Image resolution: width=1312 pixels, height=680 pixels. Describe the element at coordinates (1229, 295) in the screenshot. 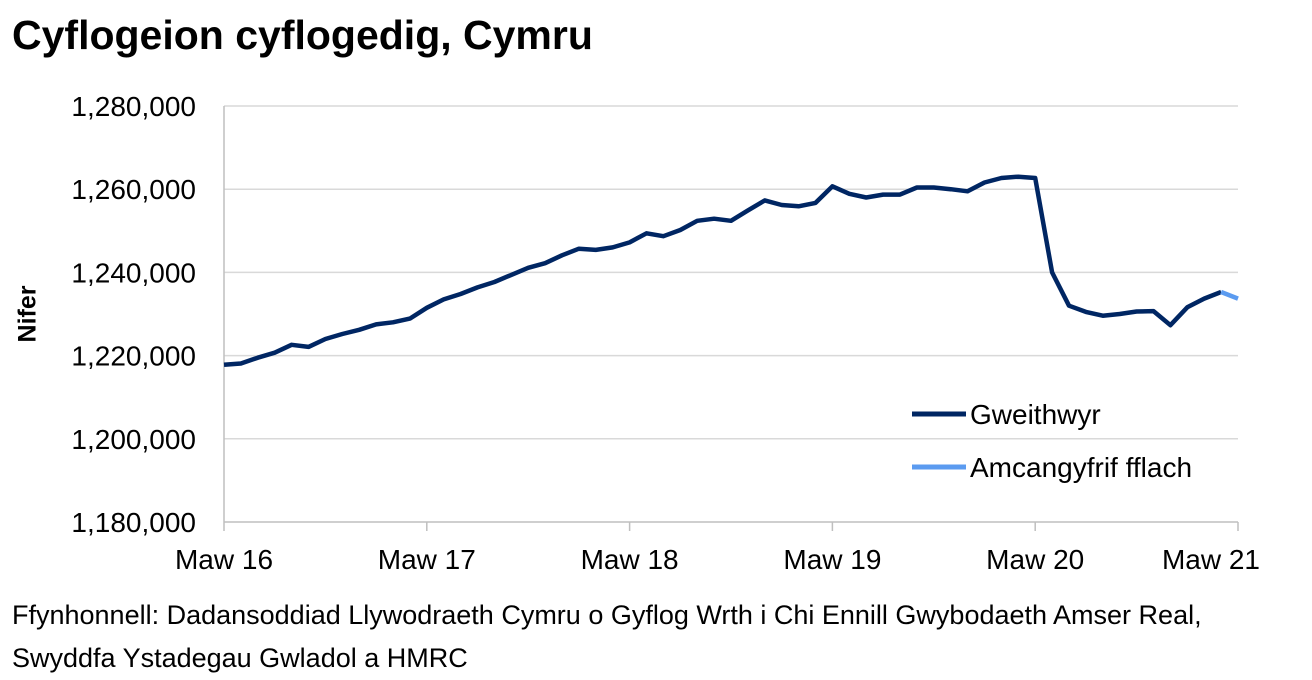

I see `series-line-amcangyfrif-fflach` at that location.